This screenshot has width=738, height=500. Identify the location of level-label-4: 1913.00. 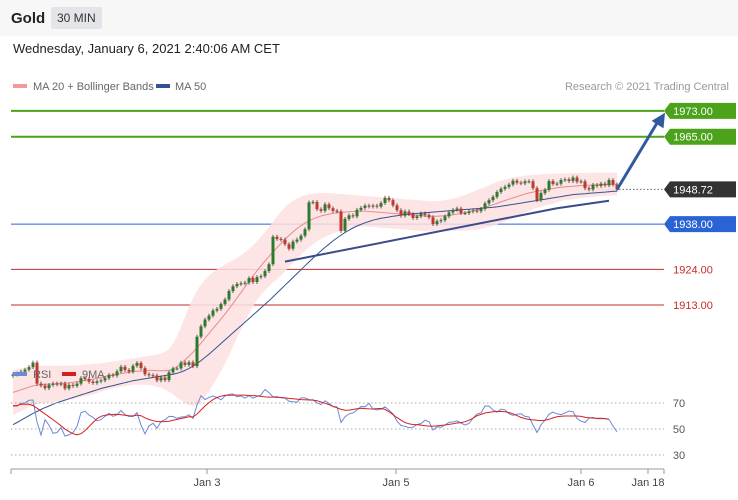
(693, 306).